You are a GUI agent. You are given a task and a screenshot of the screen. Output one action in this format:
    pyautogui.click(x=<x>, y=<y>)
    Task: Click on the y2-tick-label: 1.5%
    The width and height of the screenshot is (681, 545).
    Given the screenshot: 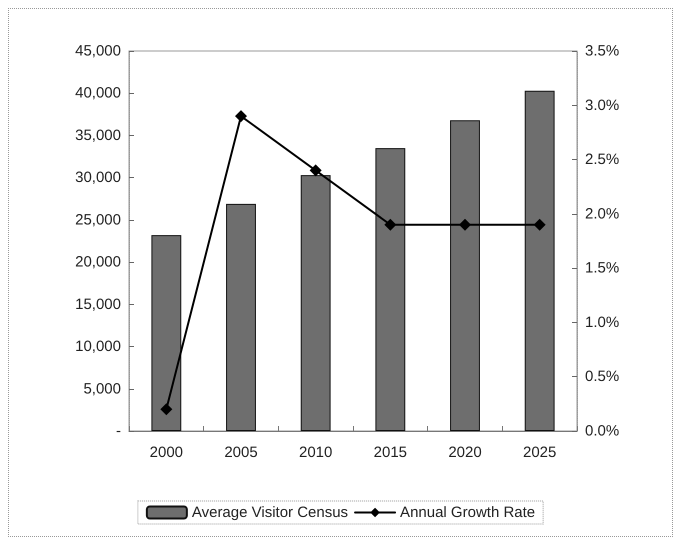 What is the action you would take?
    pyautogui.click(x=602, y=268)
    